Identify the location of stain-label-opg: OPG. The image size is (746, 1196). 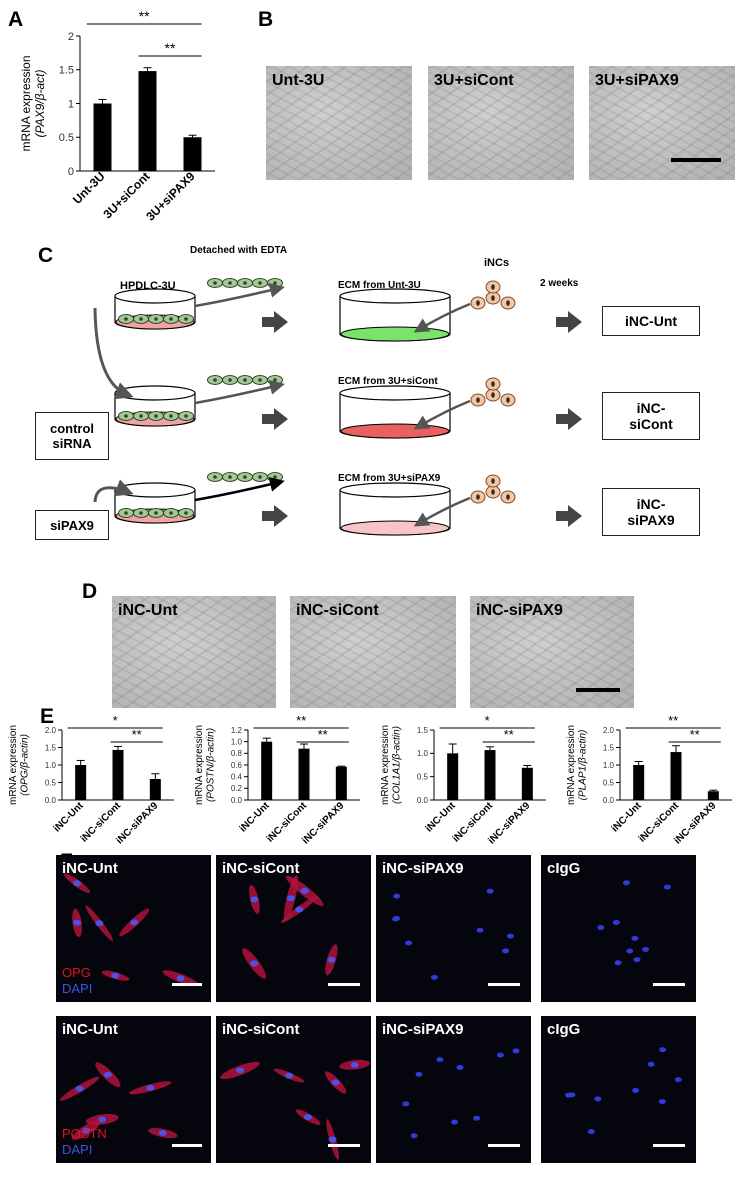
(76, 972).